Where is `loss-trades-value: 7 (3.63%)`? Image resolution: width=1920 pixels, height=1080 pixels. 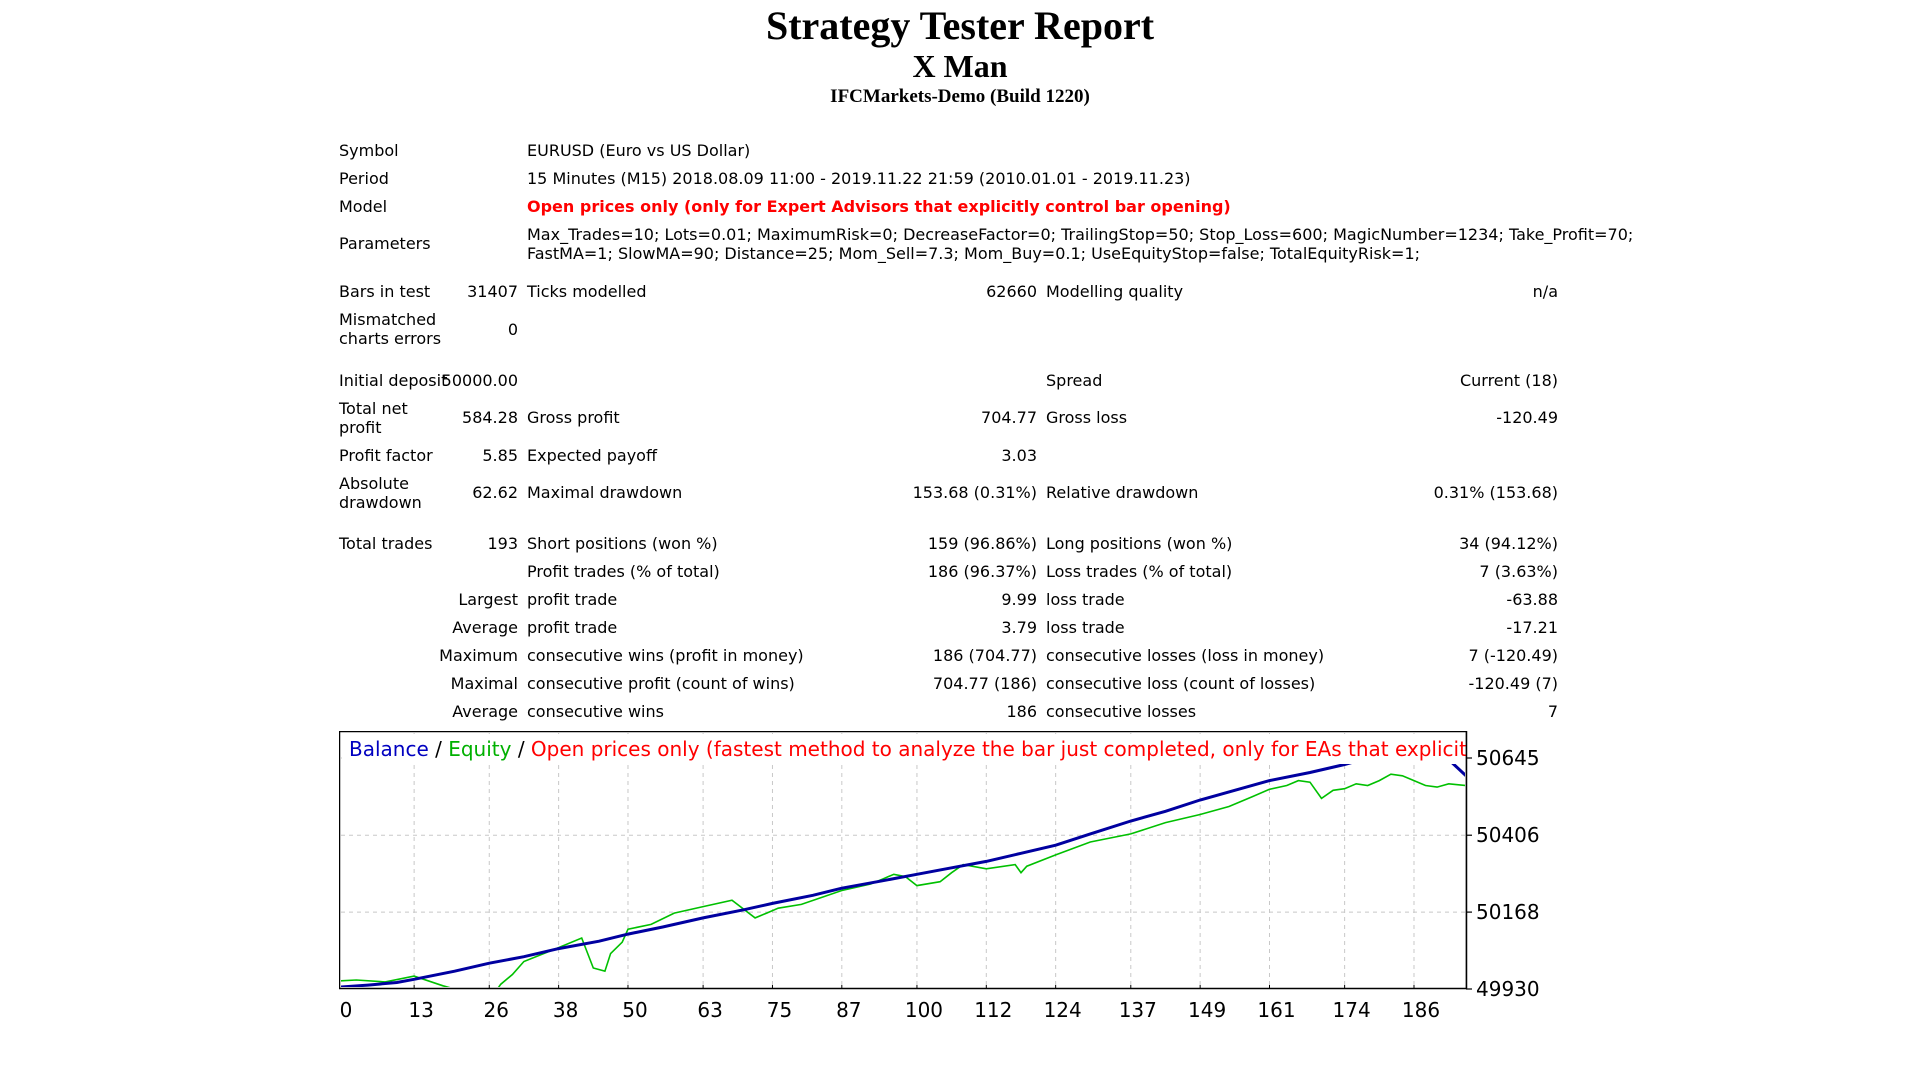 loss-trades-value: 7 (3.63%) is located at coordinates (1518, 571).